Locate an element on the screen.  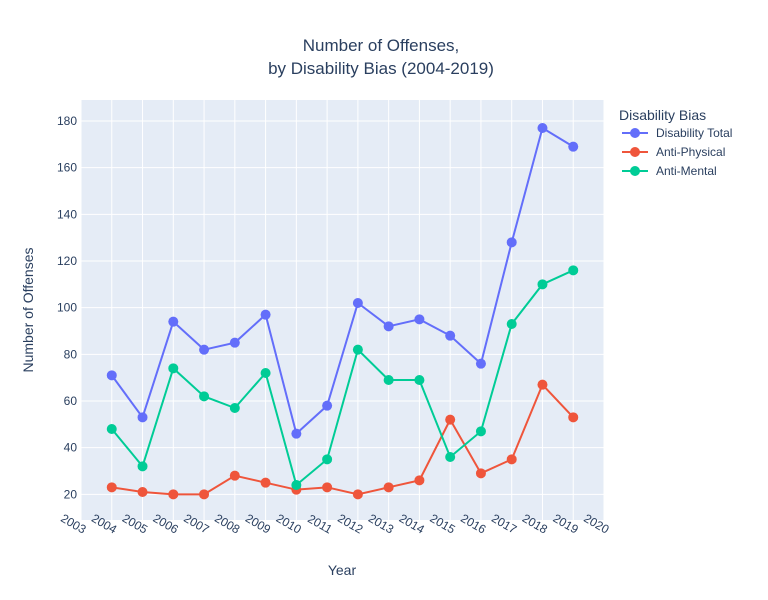
legend-label: Anti-Mental is located at coordinates (686, 171).